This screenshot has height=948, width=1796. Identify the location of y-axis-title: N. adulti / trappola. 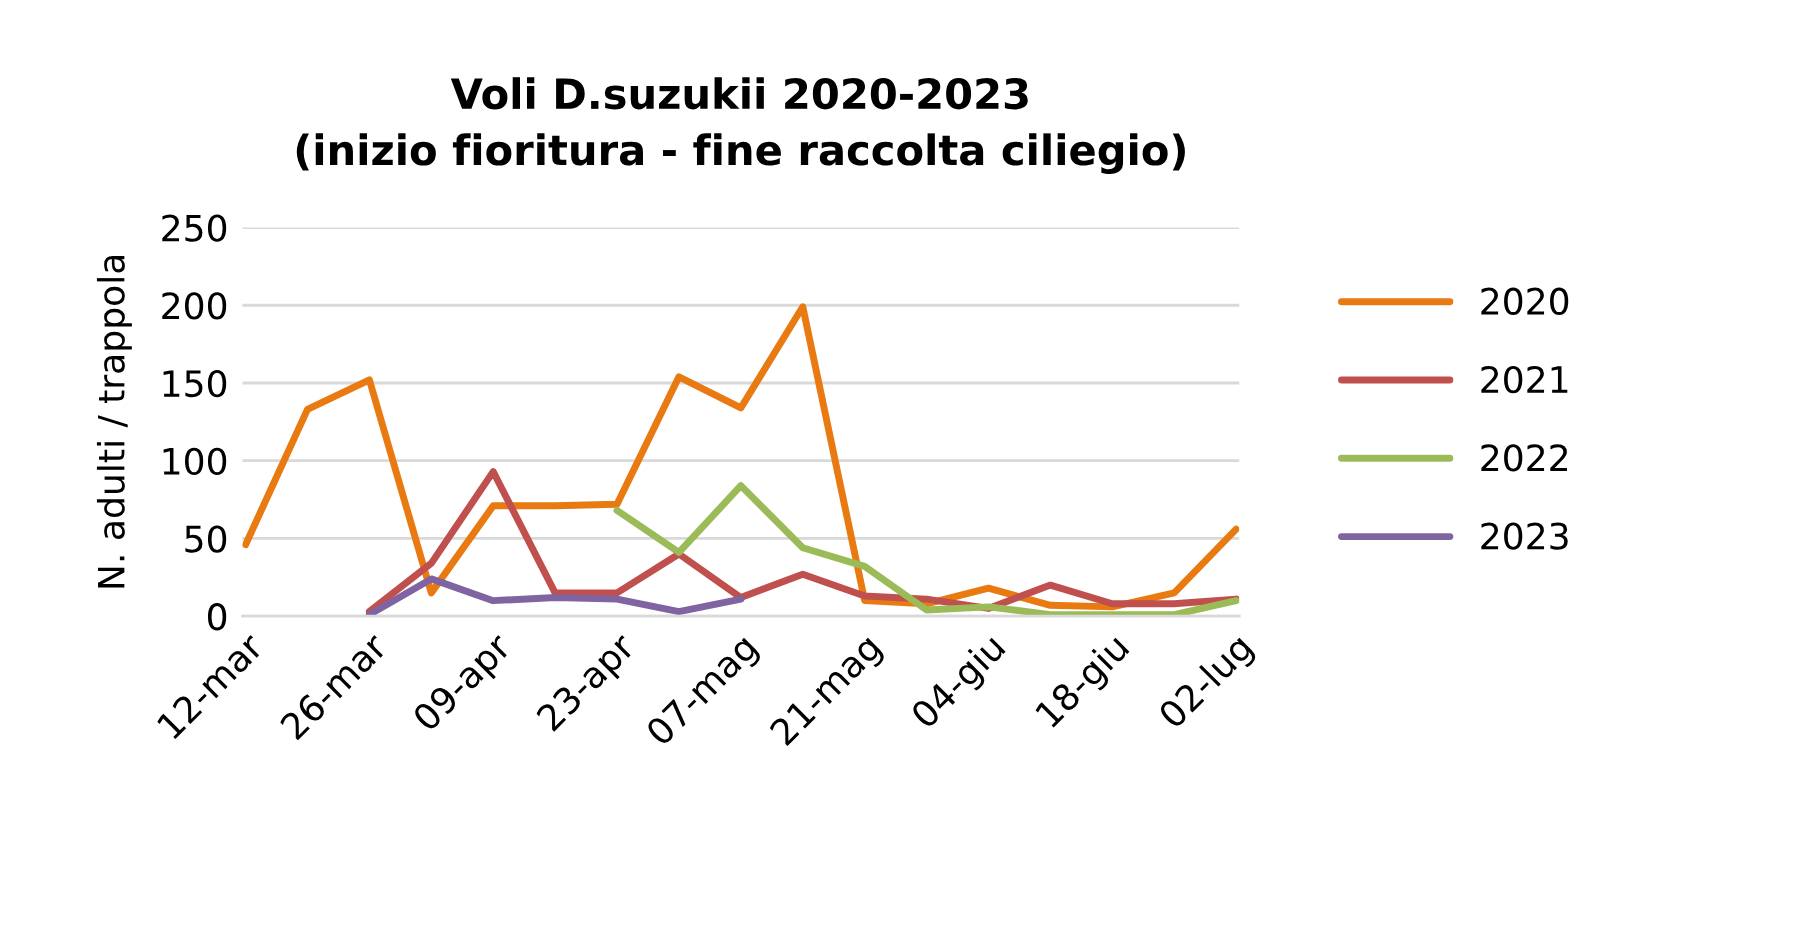
(114, 421).